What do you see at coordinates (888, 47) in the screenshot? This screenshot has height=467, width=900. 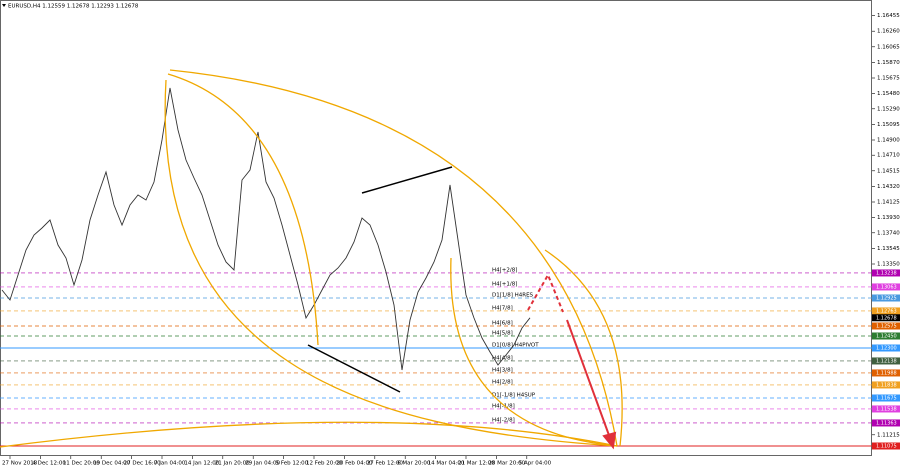 I see `y-tick-label: 1.16065` at bounding box center [888, 47].